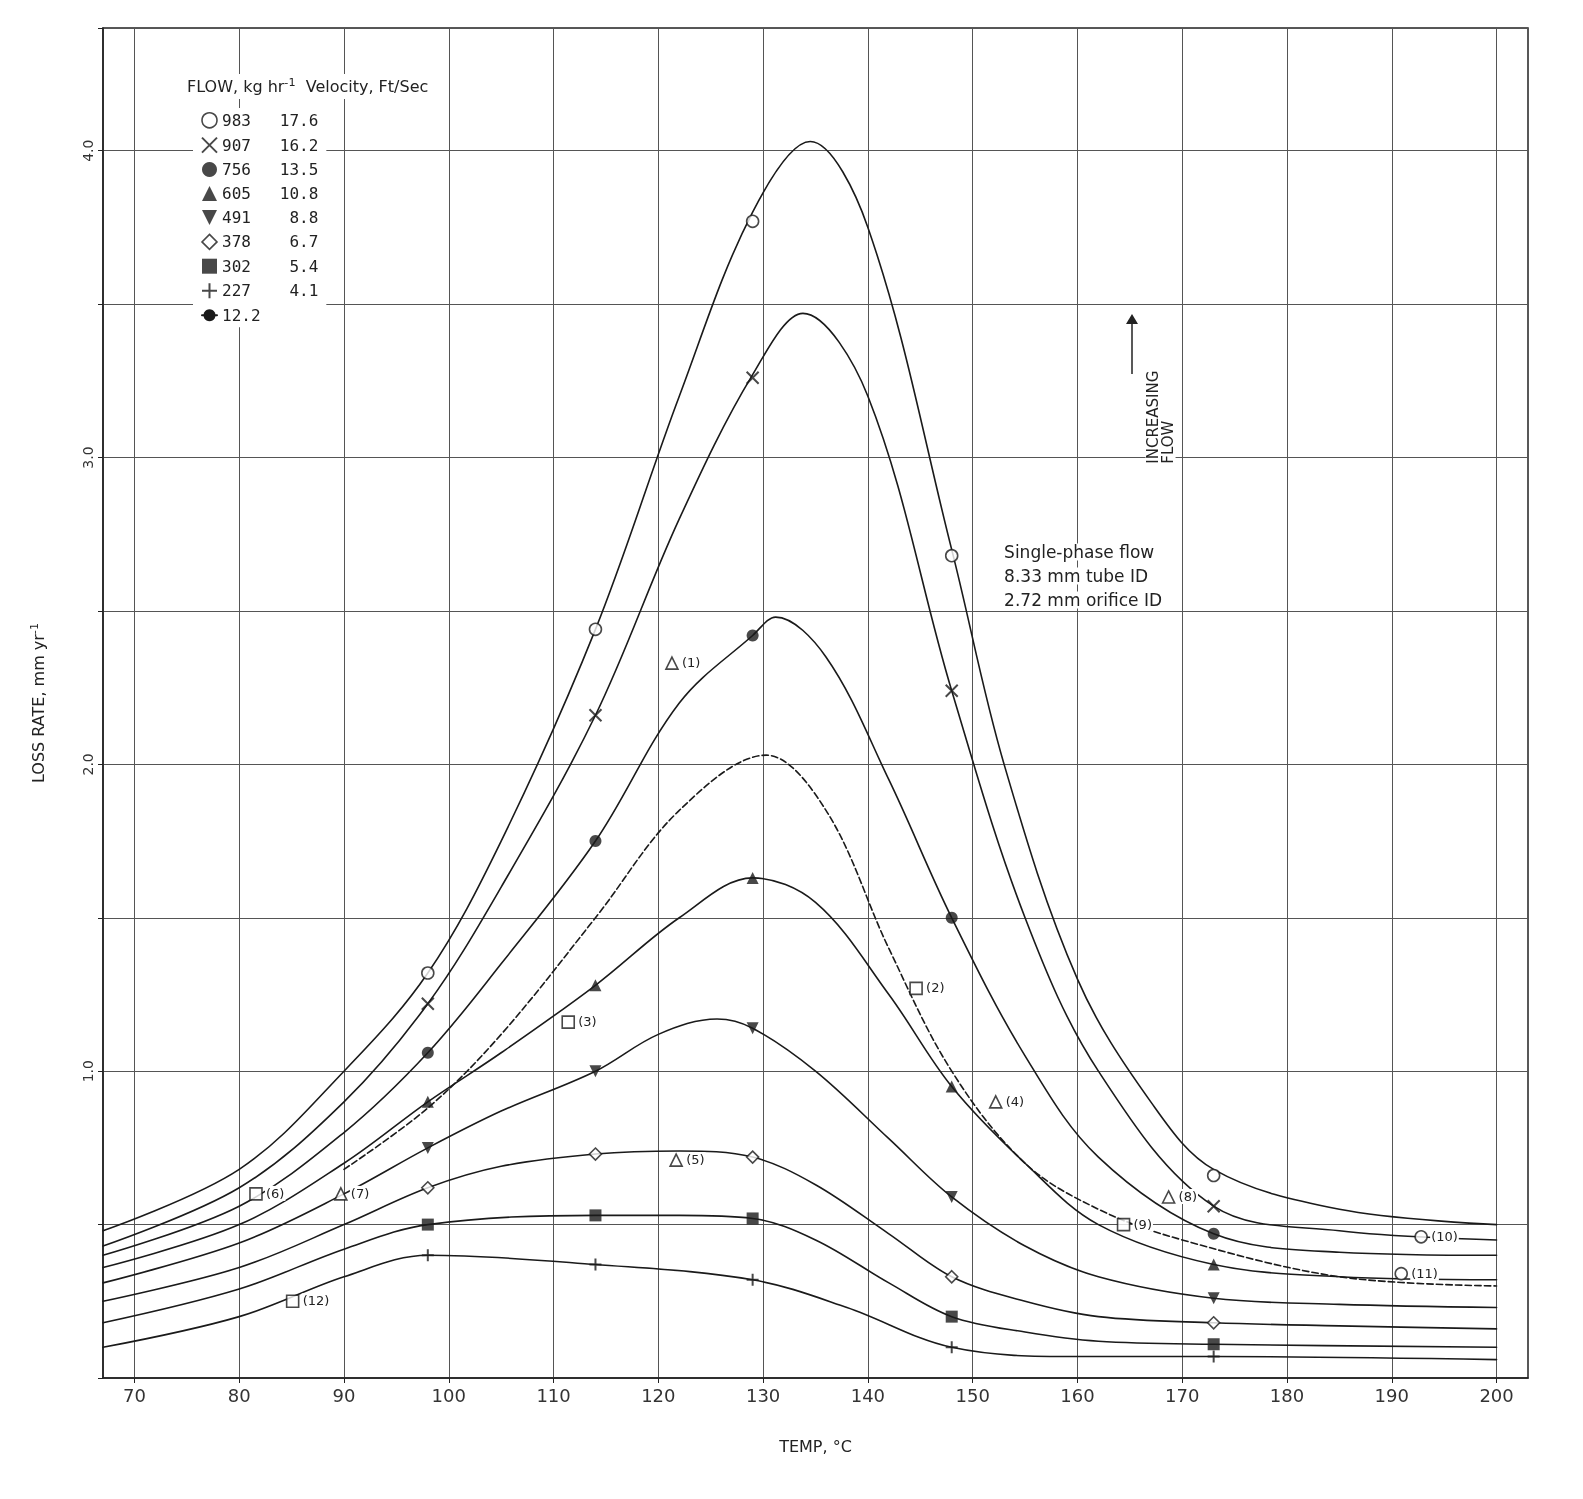 Image resolution: width=1583 pixels, height=1499 pixels. Describe the element at coordinates (763, 1395) in the screenshot. I see `x-tick-label: 130` at that location.